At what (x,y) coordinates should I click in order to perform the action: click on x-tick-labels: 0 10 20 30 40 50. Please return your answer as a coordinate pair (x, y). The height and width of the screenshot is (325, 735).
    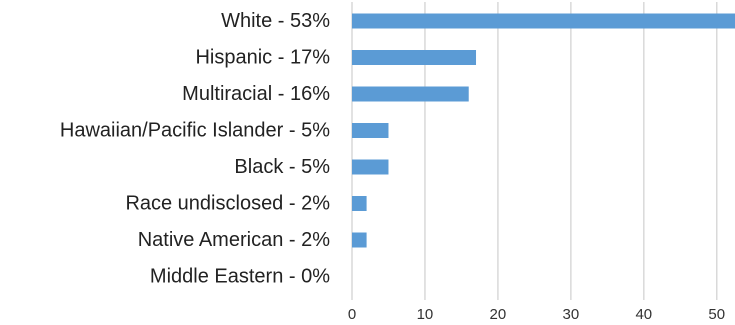
    Looking at the image, I should click on (536, 314).